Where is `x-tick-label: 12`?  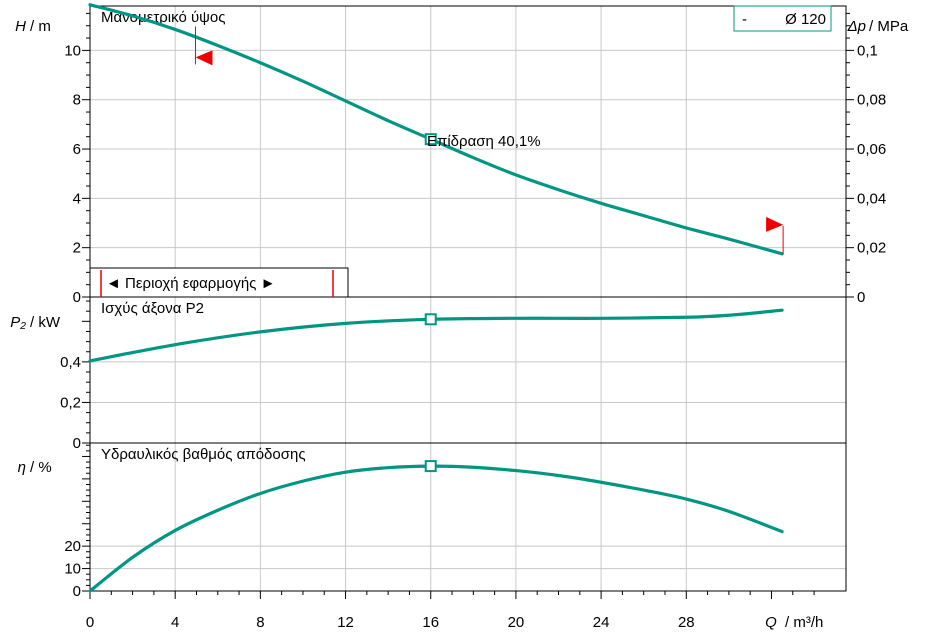 x-tick-label: 12 is located at coordinates (345, 622).